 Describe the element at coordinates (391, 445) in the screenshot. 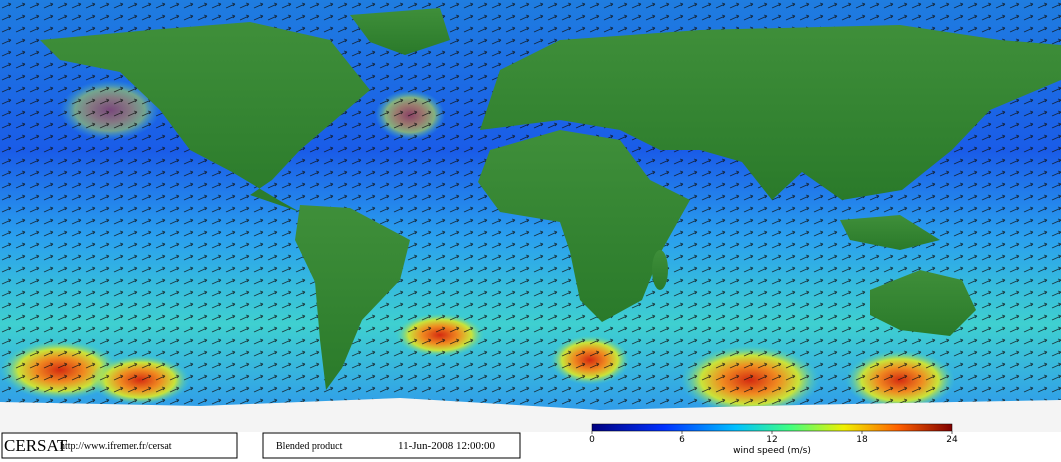

I see `product-box` at that location.